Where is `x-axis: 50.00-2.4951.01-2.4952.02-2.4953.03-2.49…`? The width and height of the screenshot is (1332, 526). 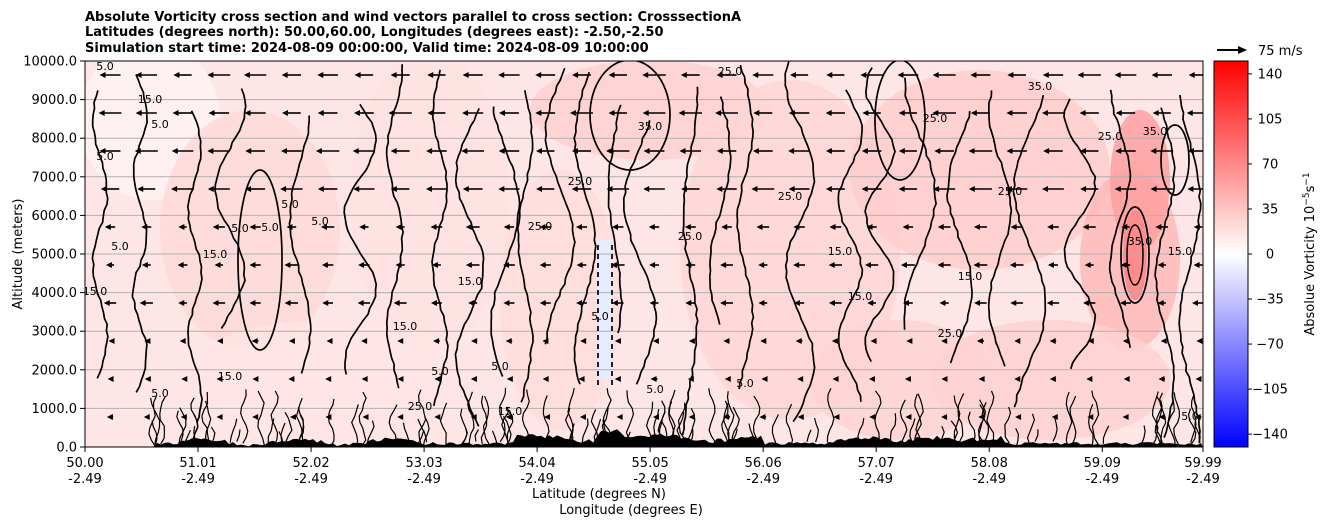 x-axis: 50.00-2.4951.01-2.4952.02-2.4953.03-2.49… is located at coordinates (644, 467).